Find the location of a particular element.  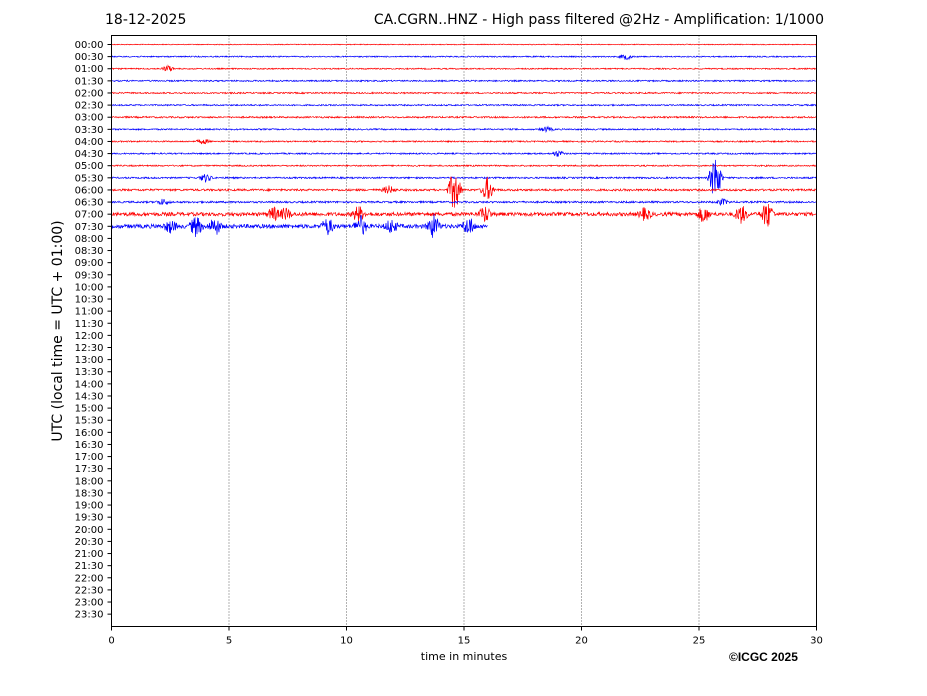

y-tick-label: 04:30 is located at coordinates (89, 154).